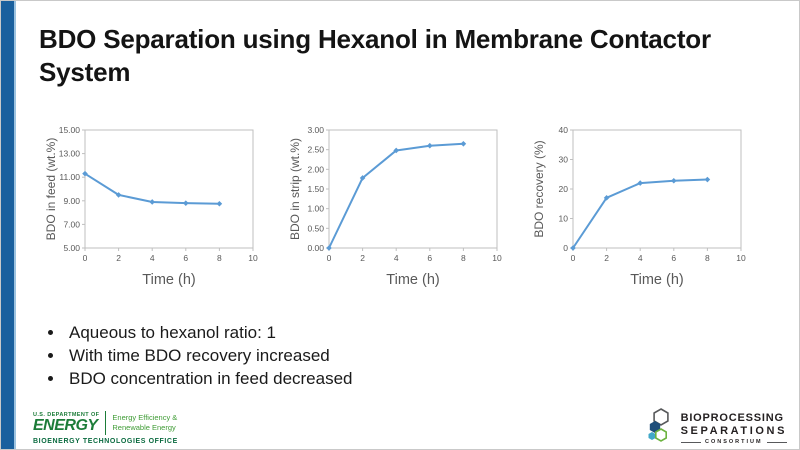 The width and height of the screenshot is (800, 450). What do you see at coordinates (8, 225) in the screenshot?
I see `accent-bar` at bounding box center [8, 225].